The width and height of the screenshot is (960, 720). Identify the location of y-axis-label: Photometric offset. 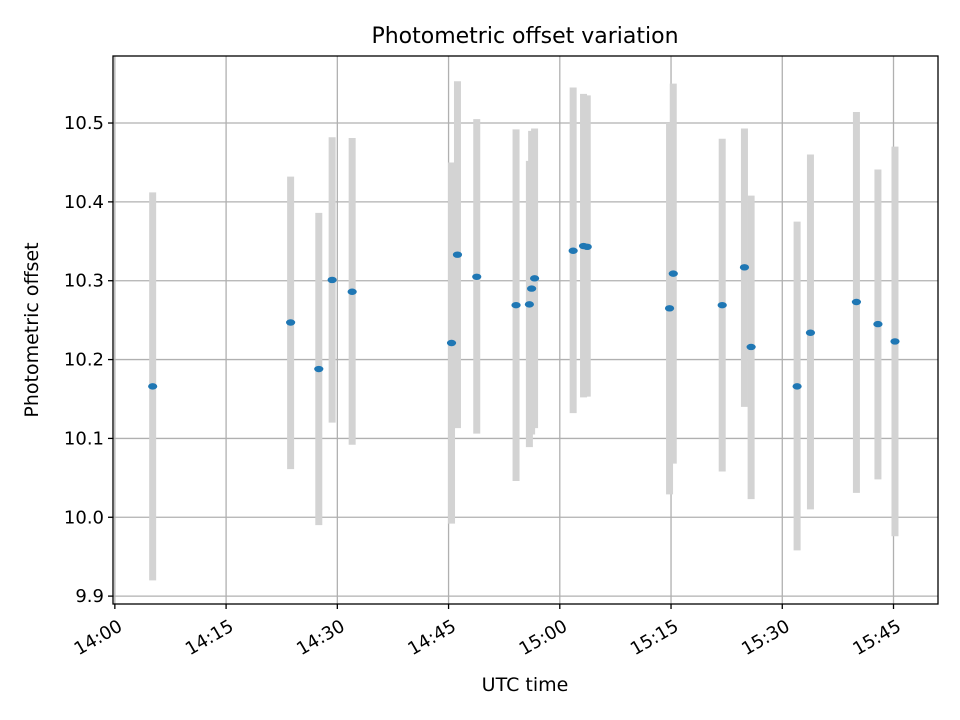
(32, 329).